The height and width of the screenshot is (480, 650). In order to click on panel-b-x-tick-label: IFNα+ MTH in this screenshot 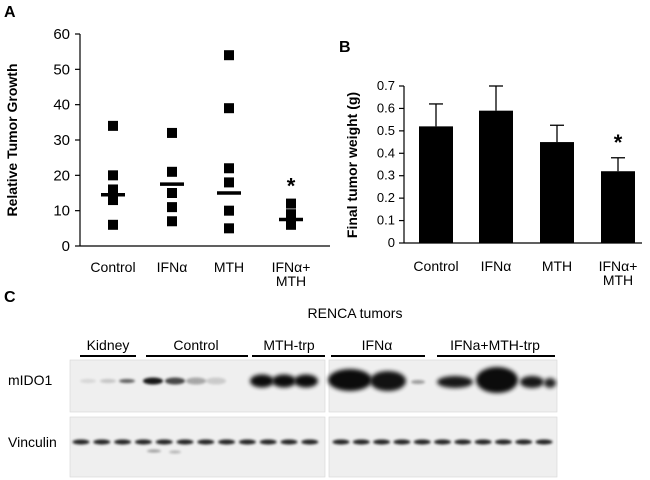, I will do `click(618, 273)`.